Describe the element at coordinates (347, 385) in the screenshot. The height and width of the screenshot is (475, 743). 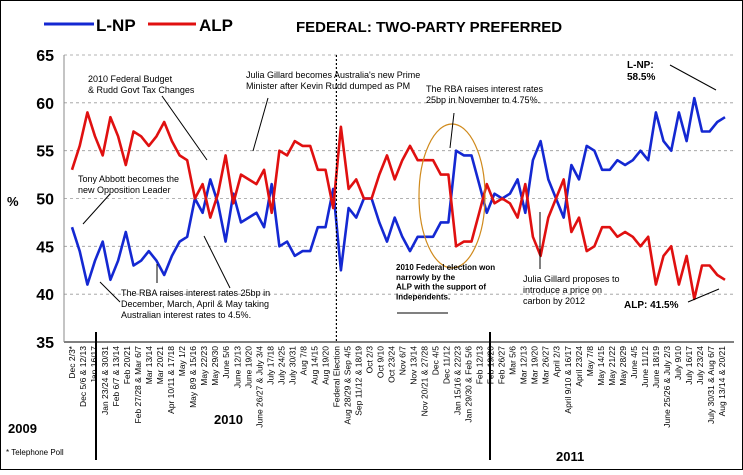
I see `x-tick-label: Aug 28/29 & Sep 4/5` at that location.